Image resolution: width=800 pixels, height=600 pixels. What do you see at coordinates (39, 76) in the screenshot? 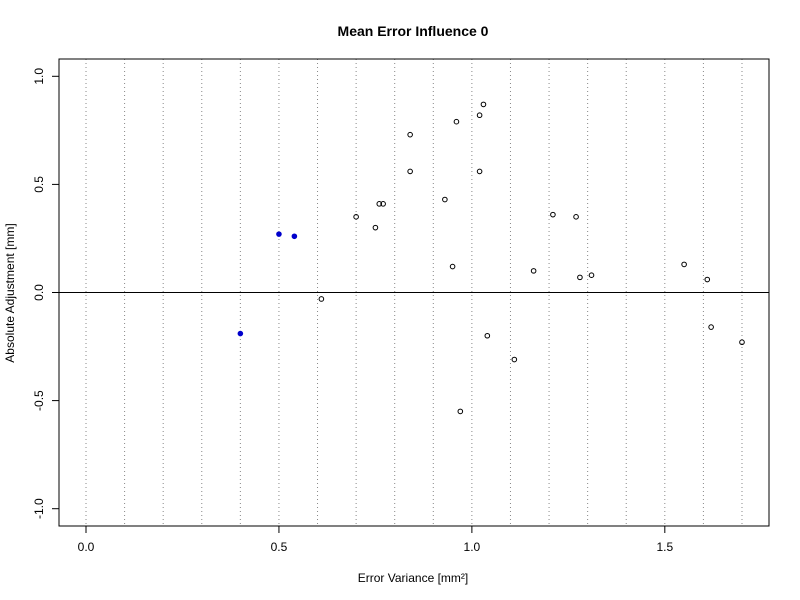
I see `y-tick-label: 1.0` at bounding box center [39, 76].